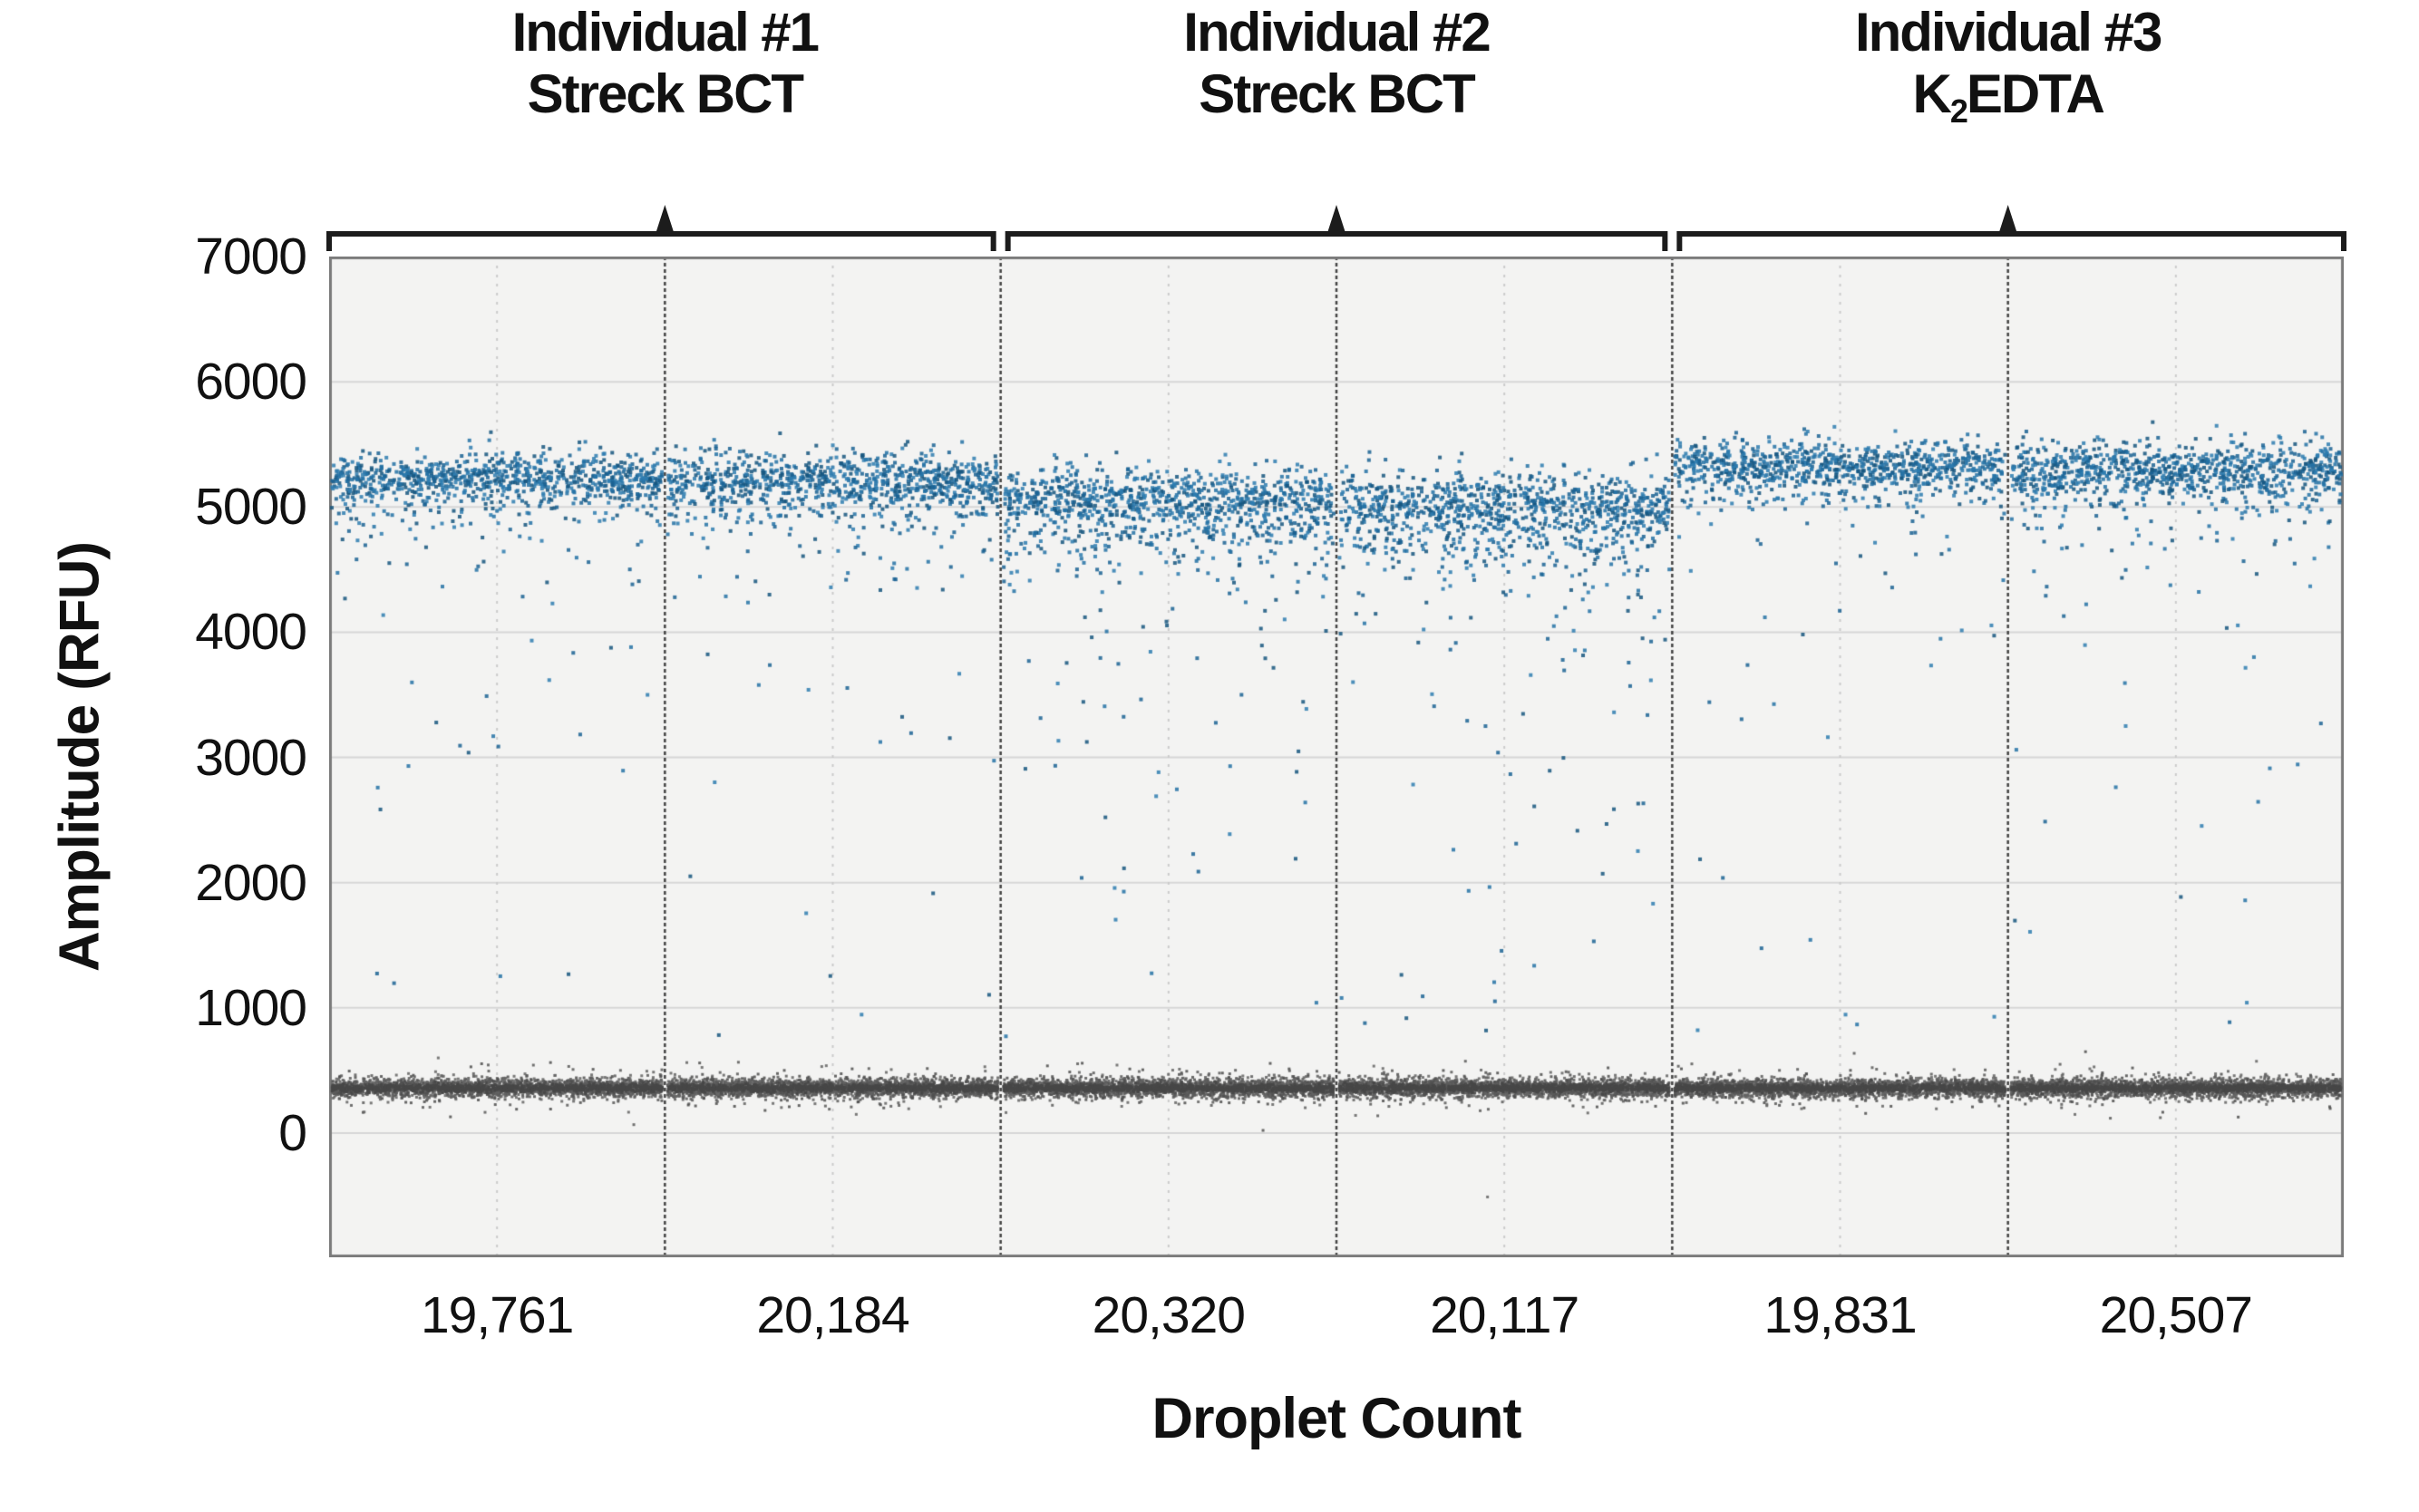 Image resolution: width=2419 pixels, height=1512 pixels. Describe the element at coordinates (497, 1315) in the screenshot. I see `droplet-count-label-1: 19,761` at that location.